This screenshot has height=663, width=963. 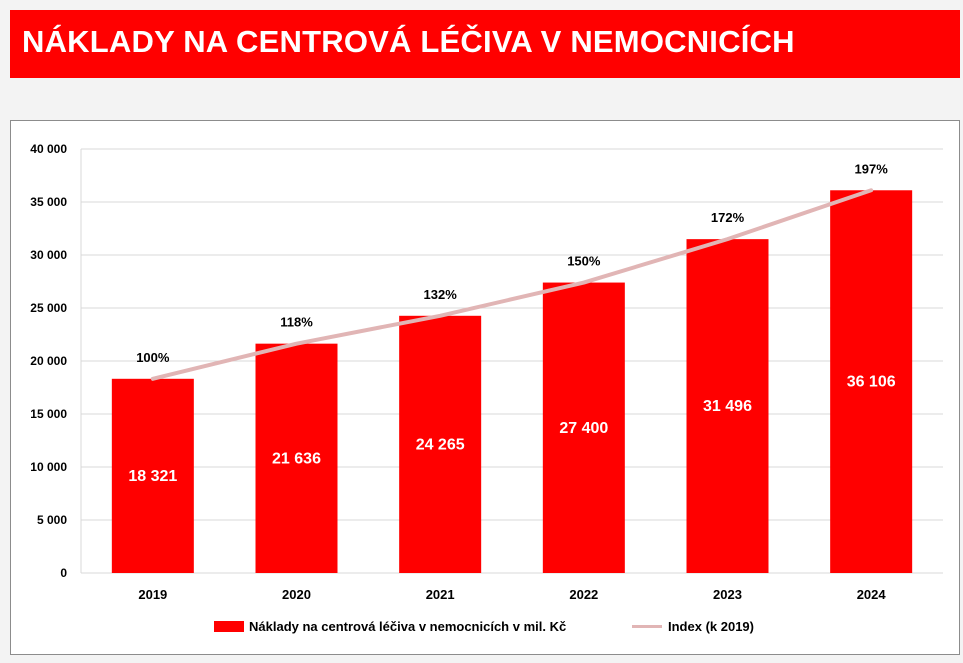 I want to click on y-tick-label: 15 000, so click(x=48, y=414).